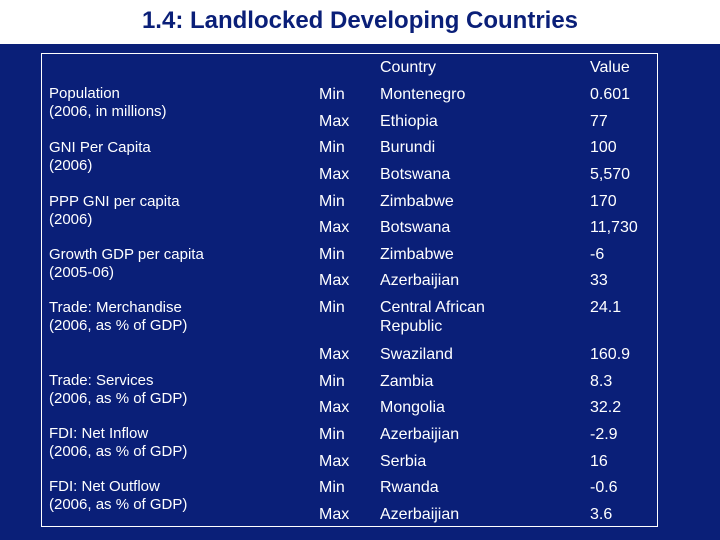 The height and width of the screenshot is (540, 720). I want to click on title-bar, so click(360, 22).